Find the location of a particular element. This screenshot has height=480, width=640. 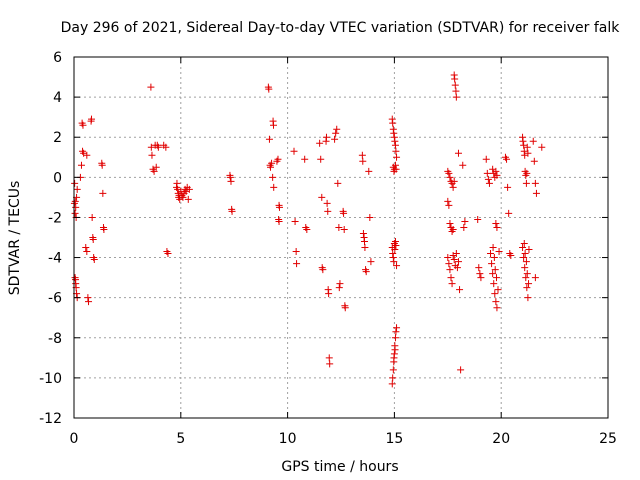

y-tick-labels: -12 -10 -8 -6 -4 -2 0 2 4 6 is located at coordinates (50, 238).